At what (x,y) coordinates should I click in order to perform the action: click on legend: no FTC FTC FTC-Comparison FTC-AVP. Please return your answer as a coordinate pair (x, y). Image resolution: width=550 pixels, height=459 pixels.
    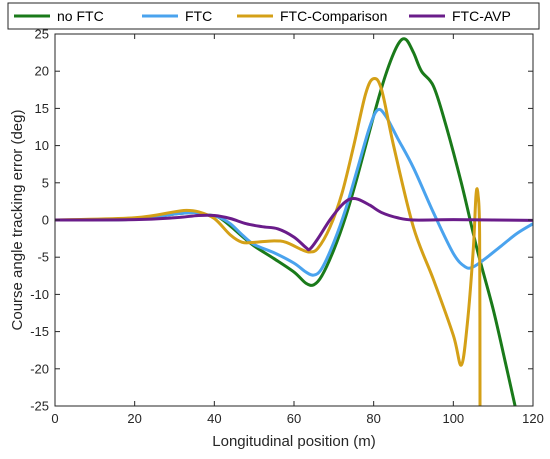
    Looking at the image, I should click on (273, 16).